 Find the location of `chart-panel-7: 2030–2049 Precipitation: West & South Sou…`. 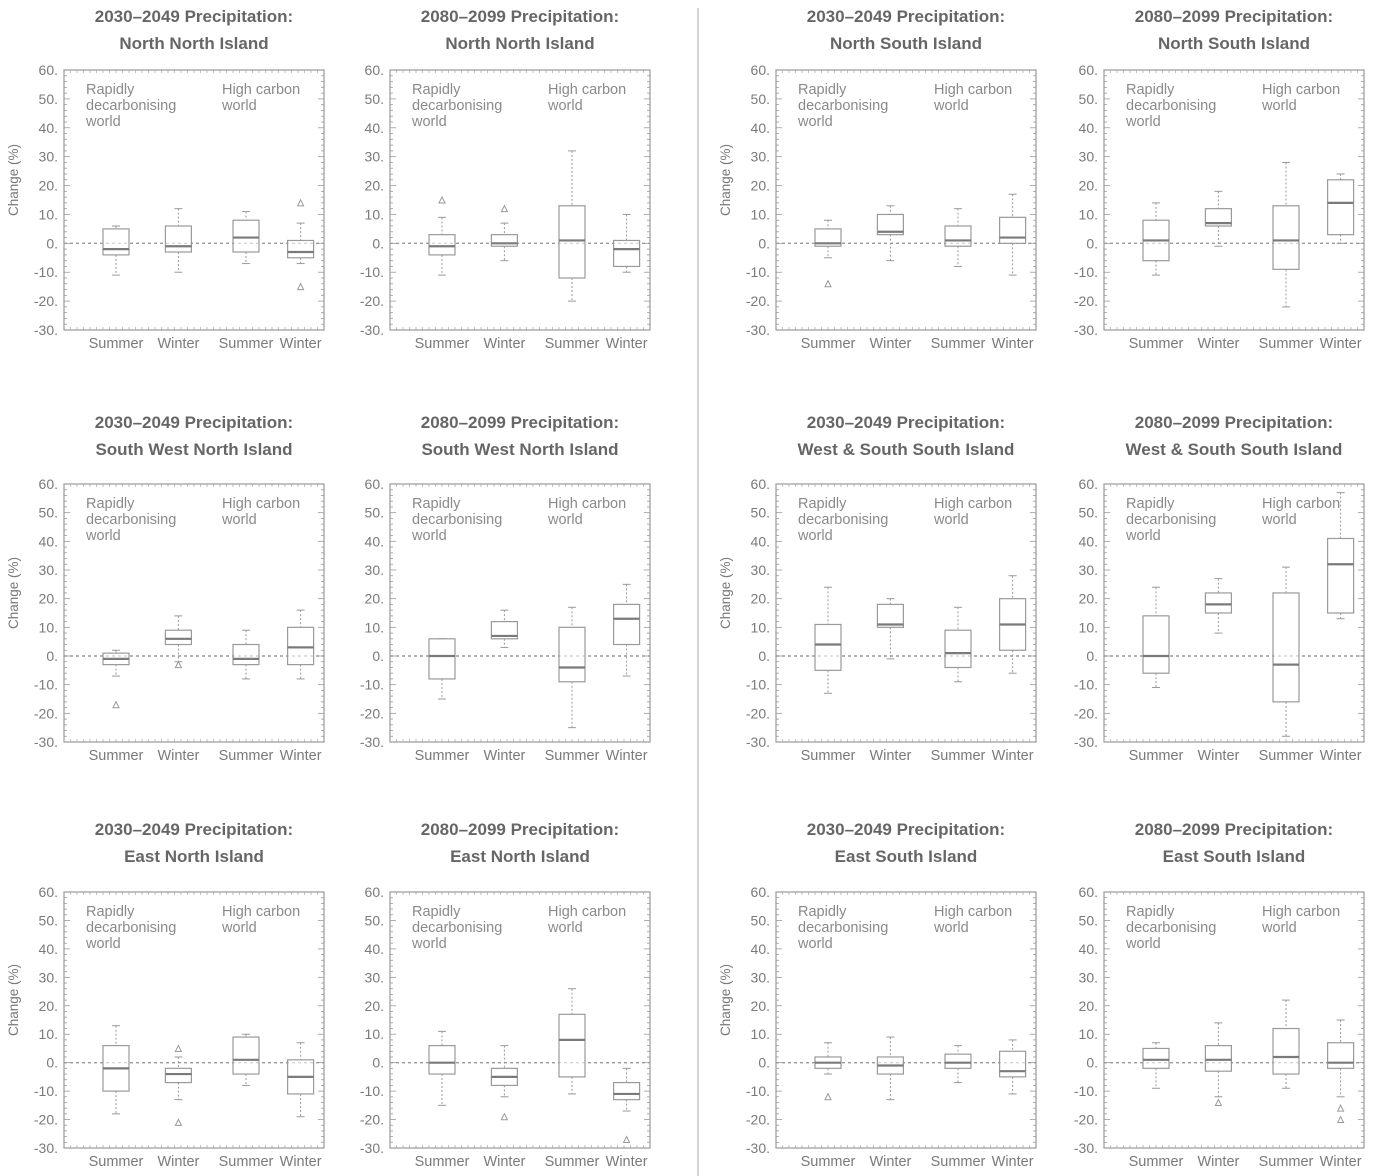

chart-panel-7: 2030–2049 Precipitation: West & South Sou… is located at coordinates (877, 588).